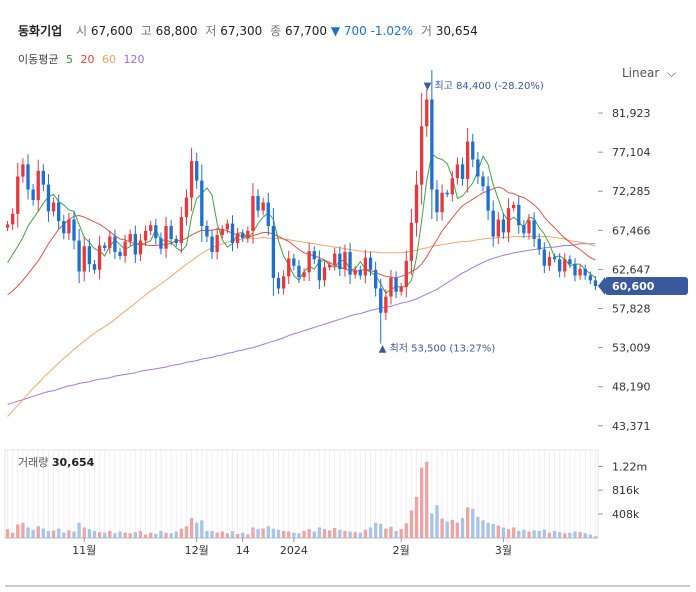 The height and width of the screenshot is (592, 696). I want to click on price-tick-label: 62,647, so click(631, 269).